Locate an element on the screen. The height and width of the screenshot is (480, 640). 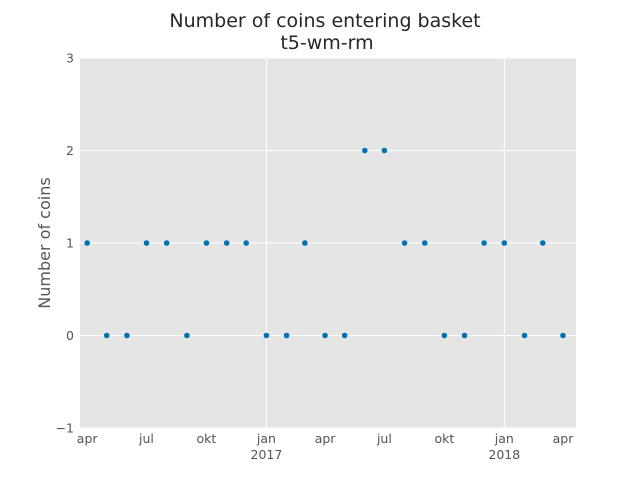
y-tick-label: 3 is located at coordinates (70, 58).